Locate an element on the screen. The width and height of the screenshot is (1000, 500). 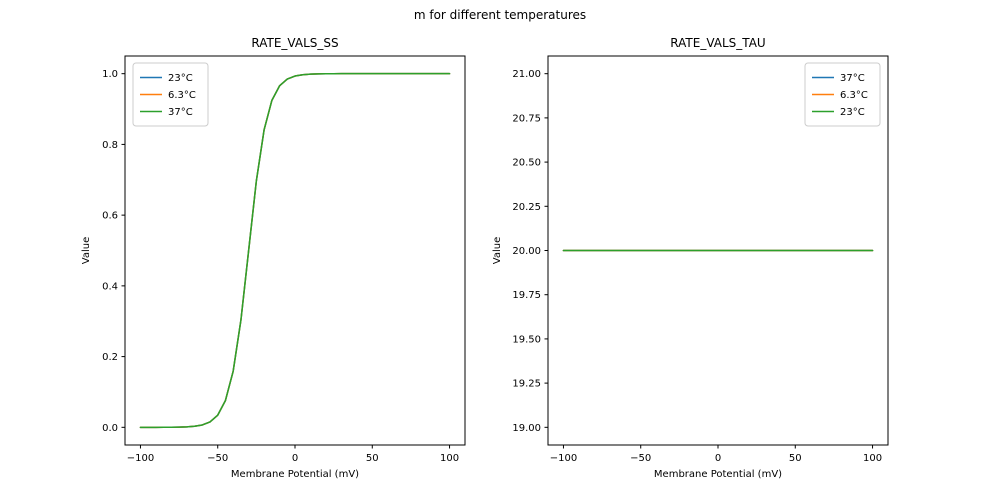
legend: 23°C 6.3°C 37°C is located at coordinates (170, 94).